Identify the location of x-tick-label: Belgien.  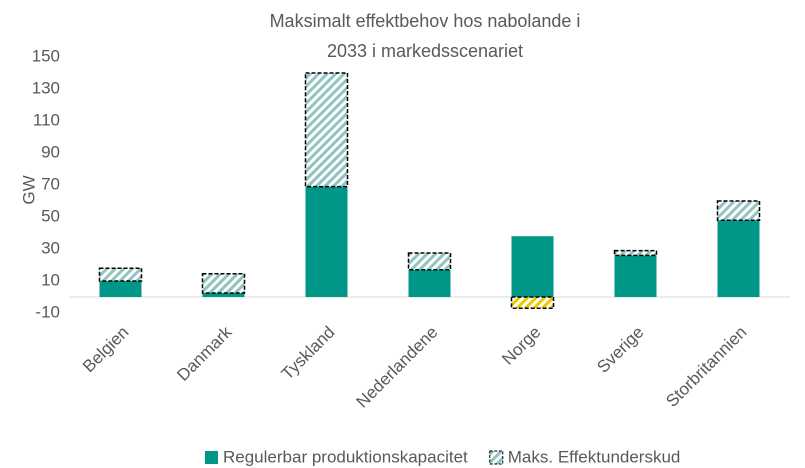
(106, 350).